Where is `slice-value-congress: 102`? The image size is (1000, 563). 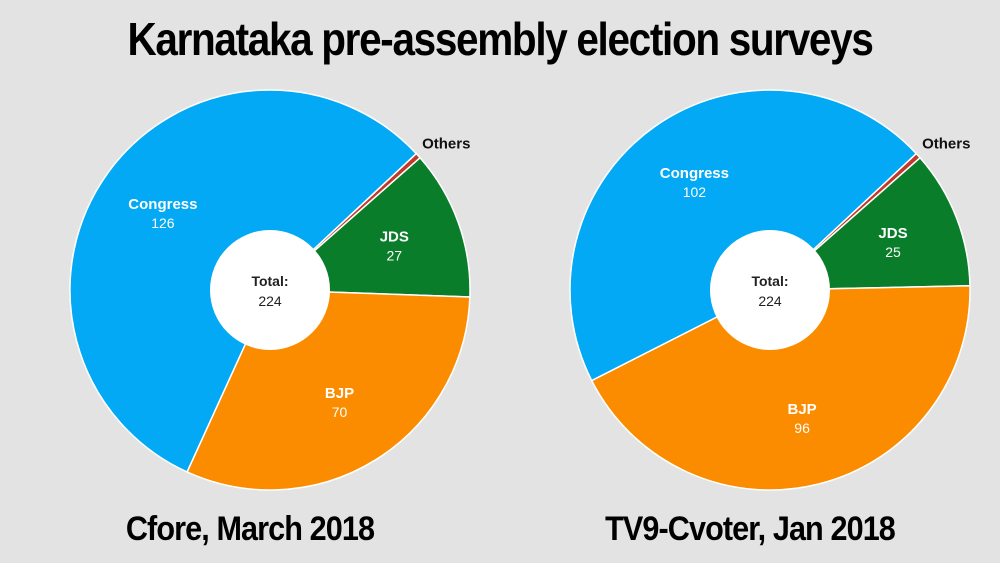
slice-value-congress: 102 is located at coordinates (695, 192).